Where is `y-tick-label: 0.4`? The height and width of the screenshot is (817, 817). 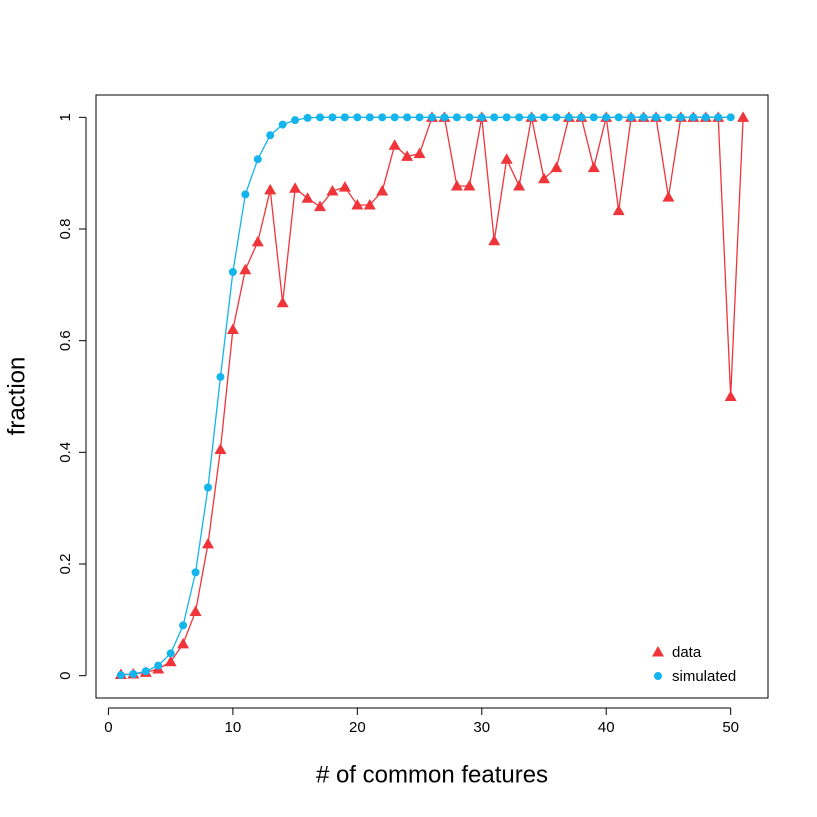
y-tick-label: 0.4 is located at coordinates (65, 452).